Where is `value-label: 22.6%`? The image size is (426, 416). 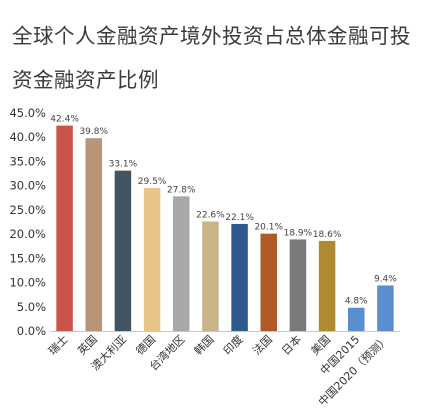 value-label: 22.6% is located at coordinates (210, 216).